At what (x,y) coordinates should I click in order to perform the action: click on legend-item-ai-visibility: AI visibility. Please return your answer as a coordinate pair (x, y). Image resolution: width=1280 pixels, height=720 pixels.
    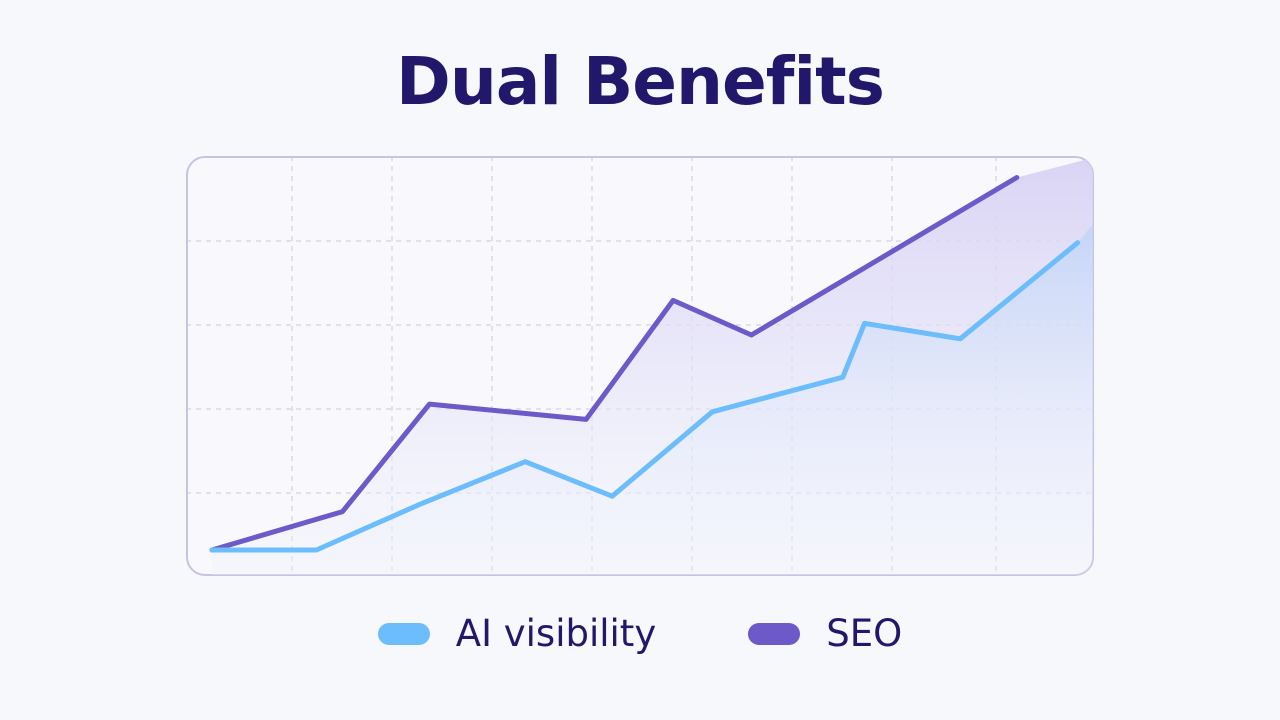
    Looking at the image, I should click on (517, 634).